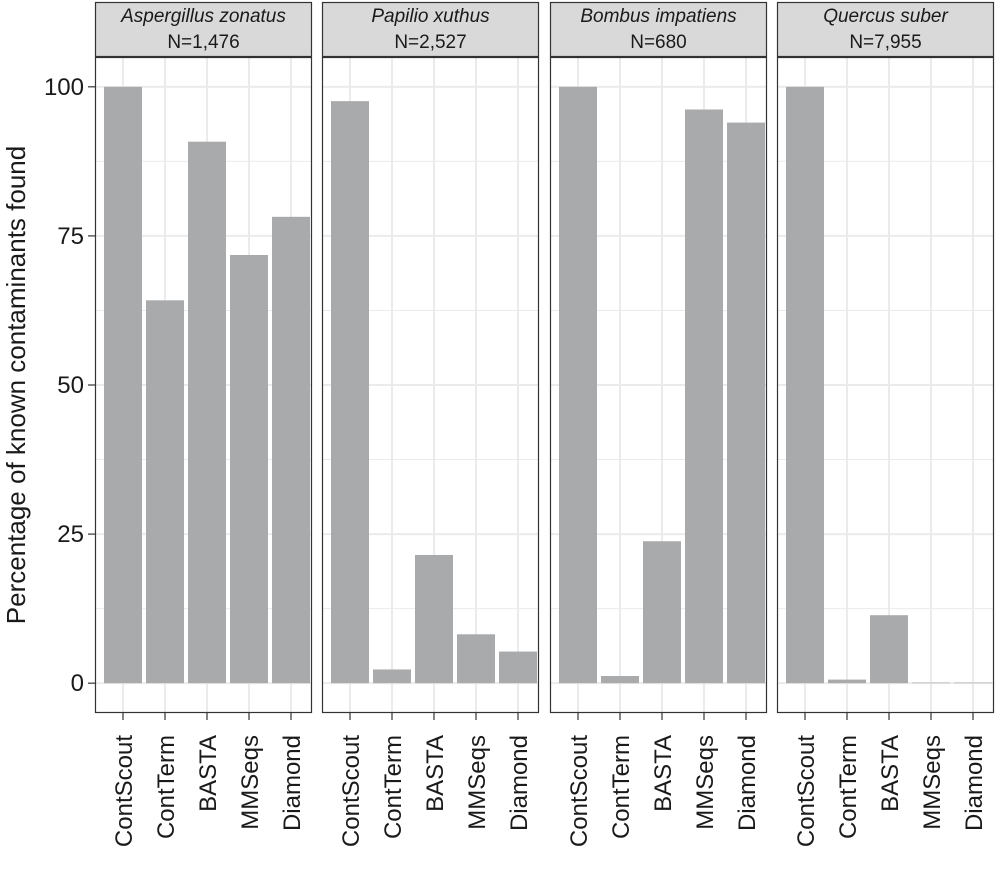  I want to click on facet-n-label: N=7,955, so click(885, 42).